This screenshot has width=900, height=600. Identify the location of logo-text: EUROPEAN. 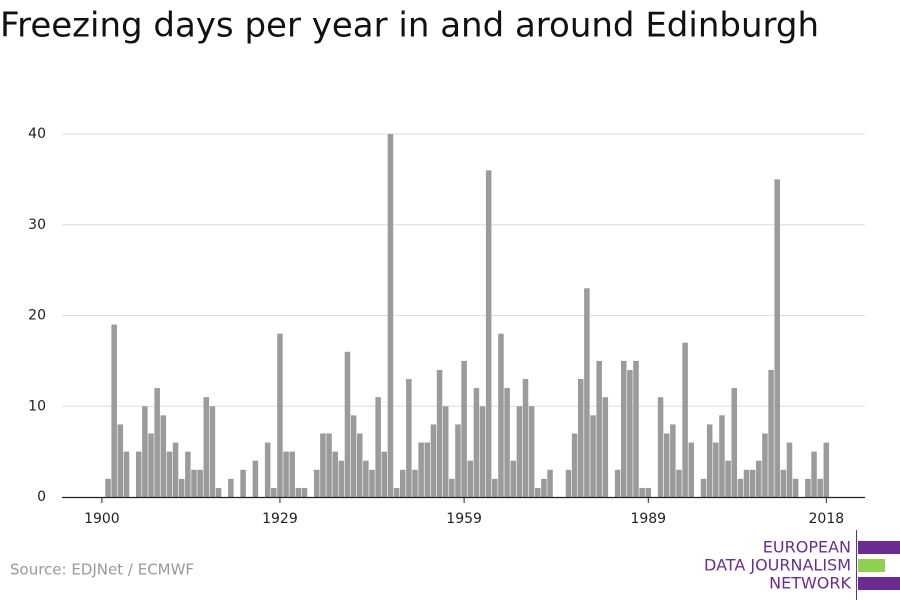
(807, 547).